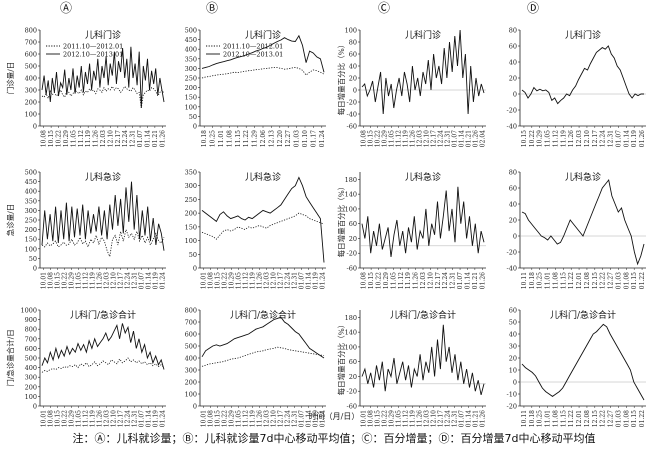 The height and width of the screenshot is (456, 668). What do you see at coordinates (267, 418) in the screenshot?
I see `x-tick-label: 12.03` at bounding box center [267, 418].